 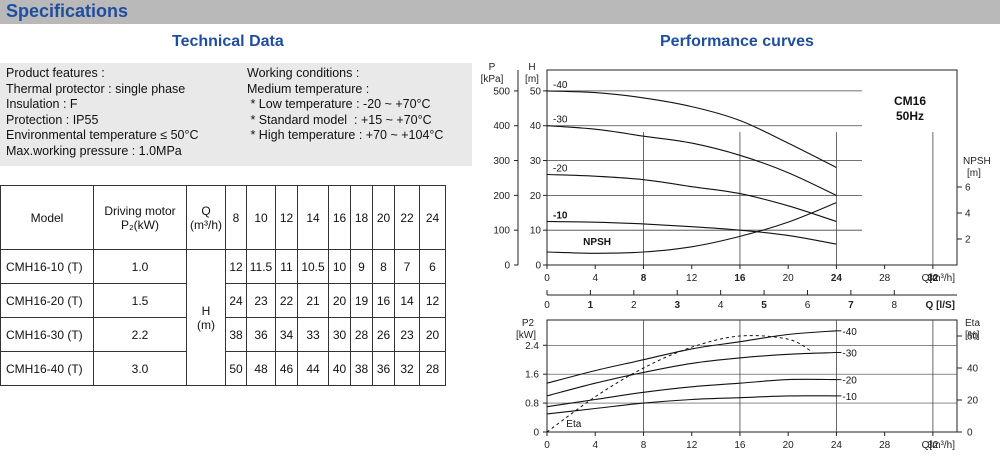 I want to click on head-cell: 24, so click(x=236, y=300).